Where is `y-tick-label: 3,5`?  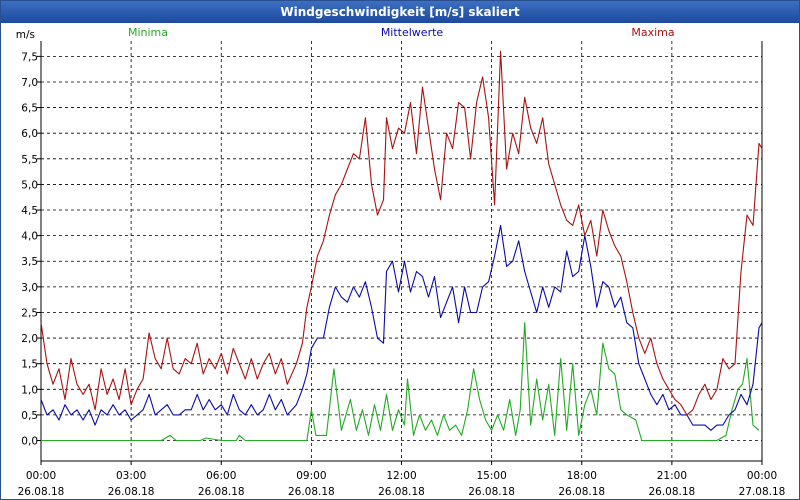
y-tick-label: 3,5 is located at coordinates (29, 262).